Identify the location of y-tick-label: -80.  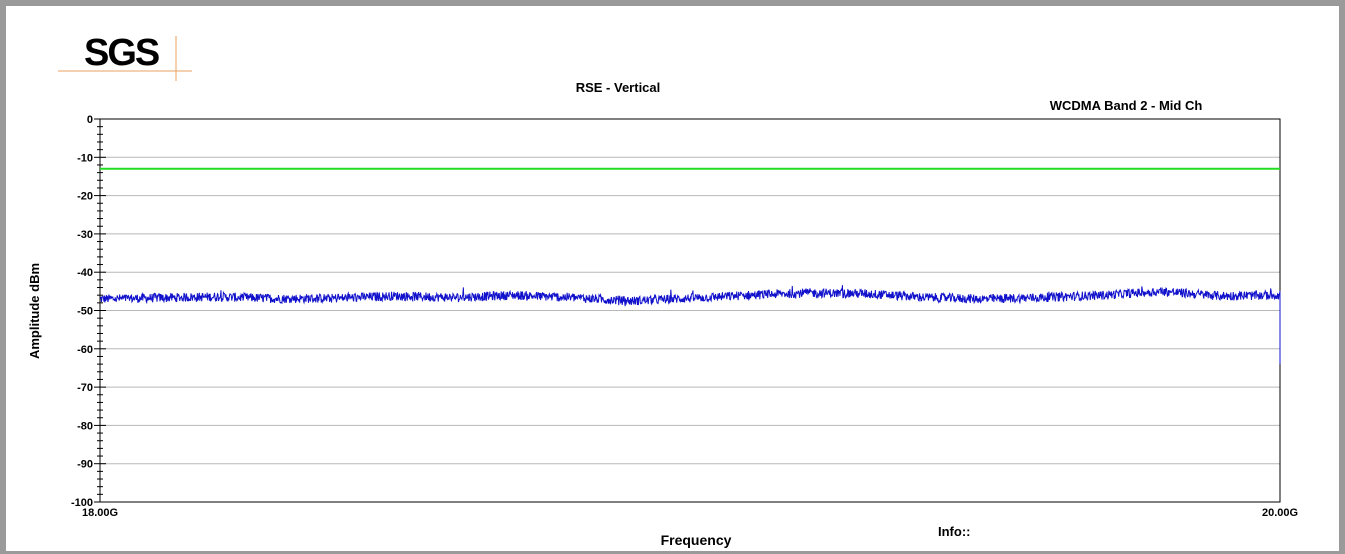
(85, 426).